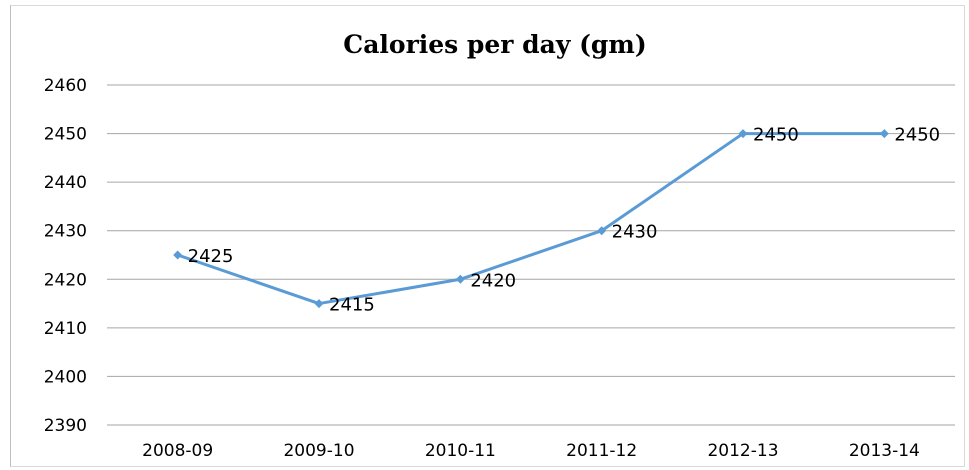 The image size is (969, 470). Describe the element at coordinates (65, 183) in the screenshot. I see `y-tick-label: 2440` at that location.